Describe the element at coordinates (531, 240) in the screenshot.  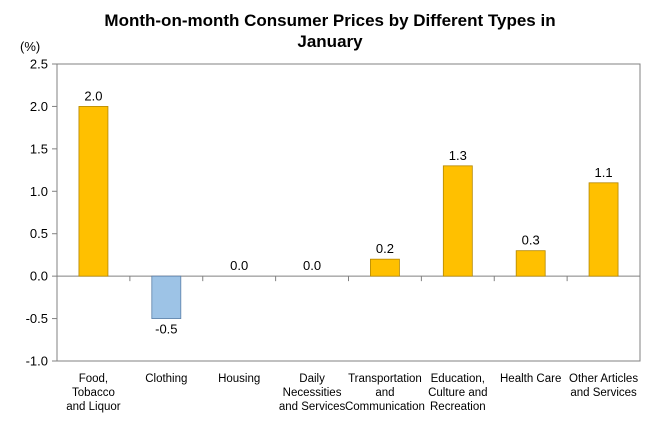
I see `data-label: 0.3` at that location.